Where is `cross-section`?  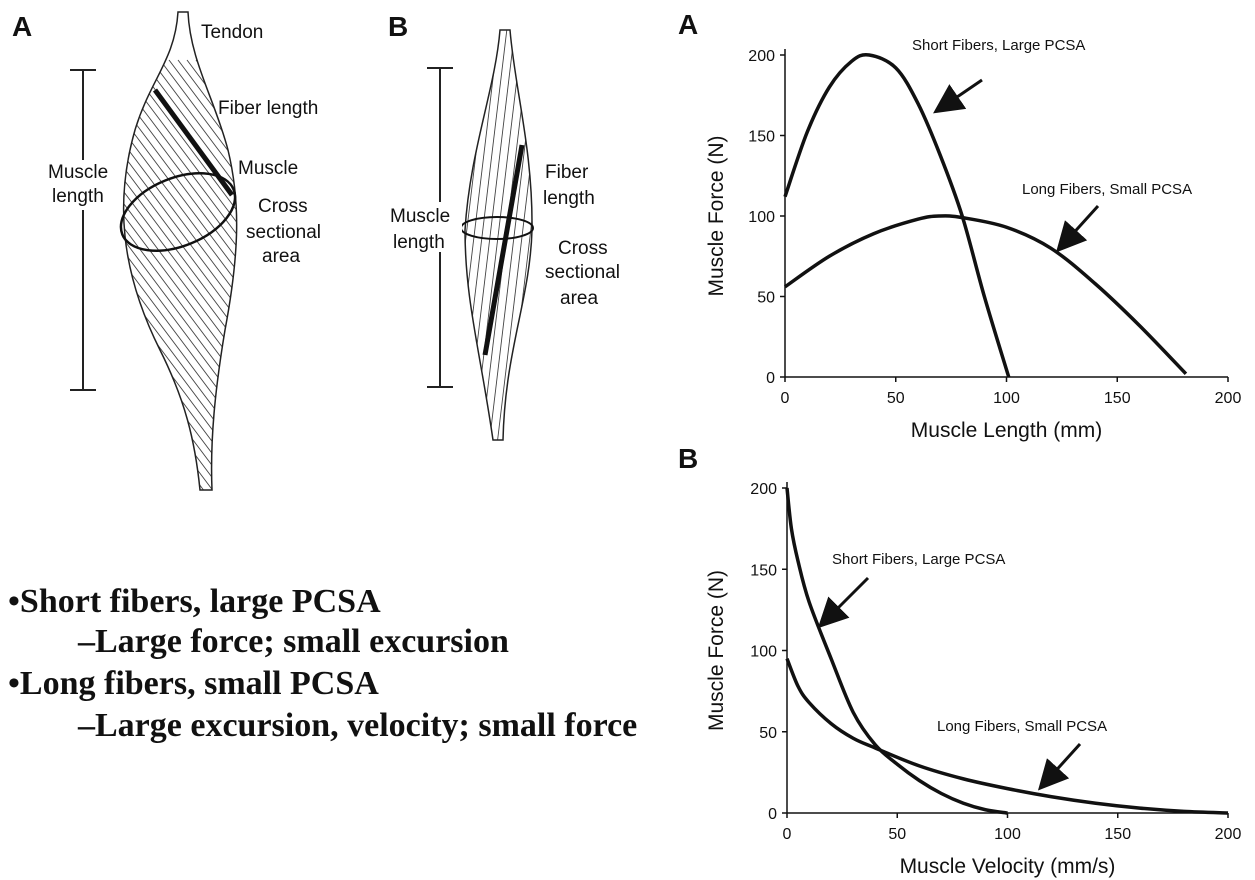
cross-section is located at coordinates (497, 228).